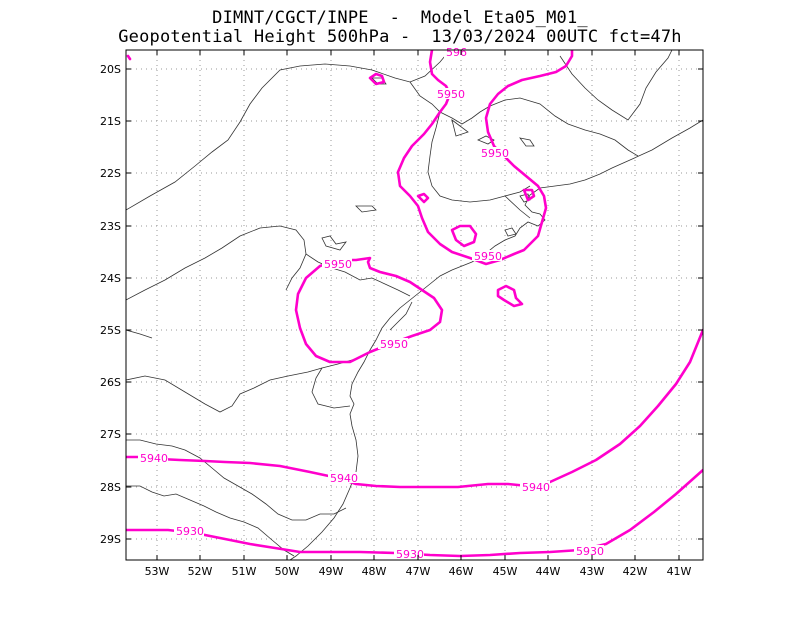  I want to click on contour-label-596-partial: 596, so click(456, 52).